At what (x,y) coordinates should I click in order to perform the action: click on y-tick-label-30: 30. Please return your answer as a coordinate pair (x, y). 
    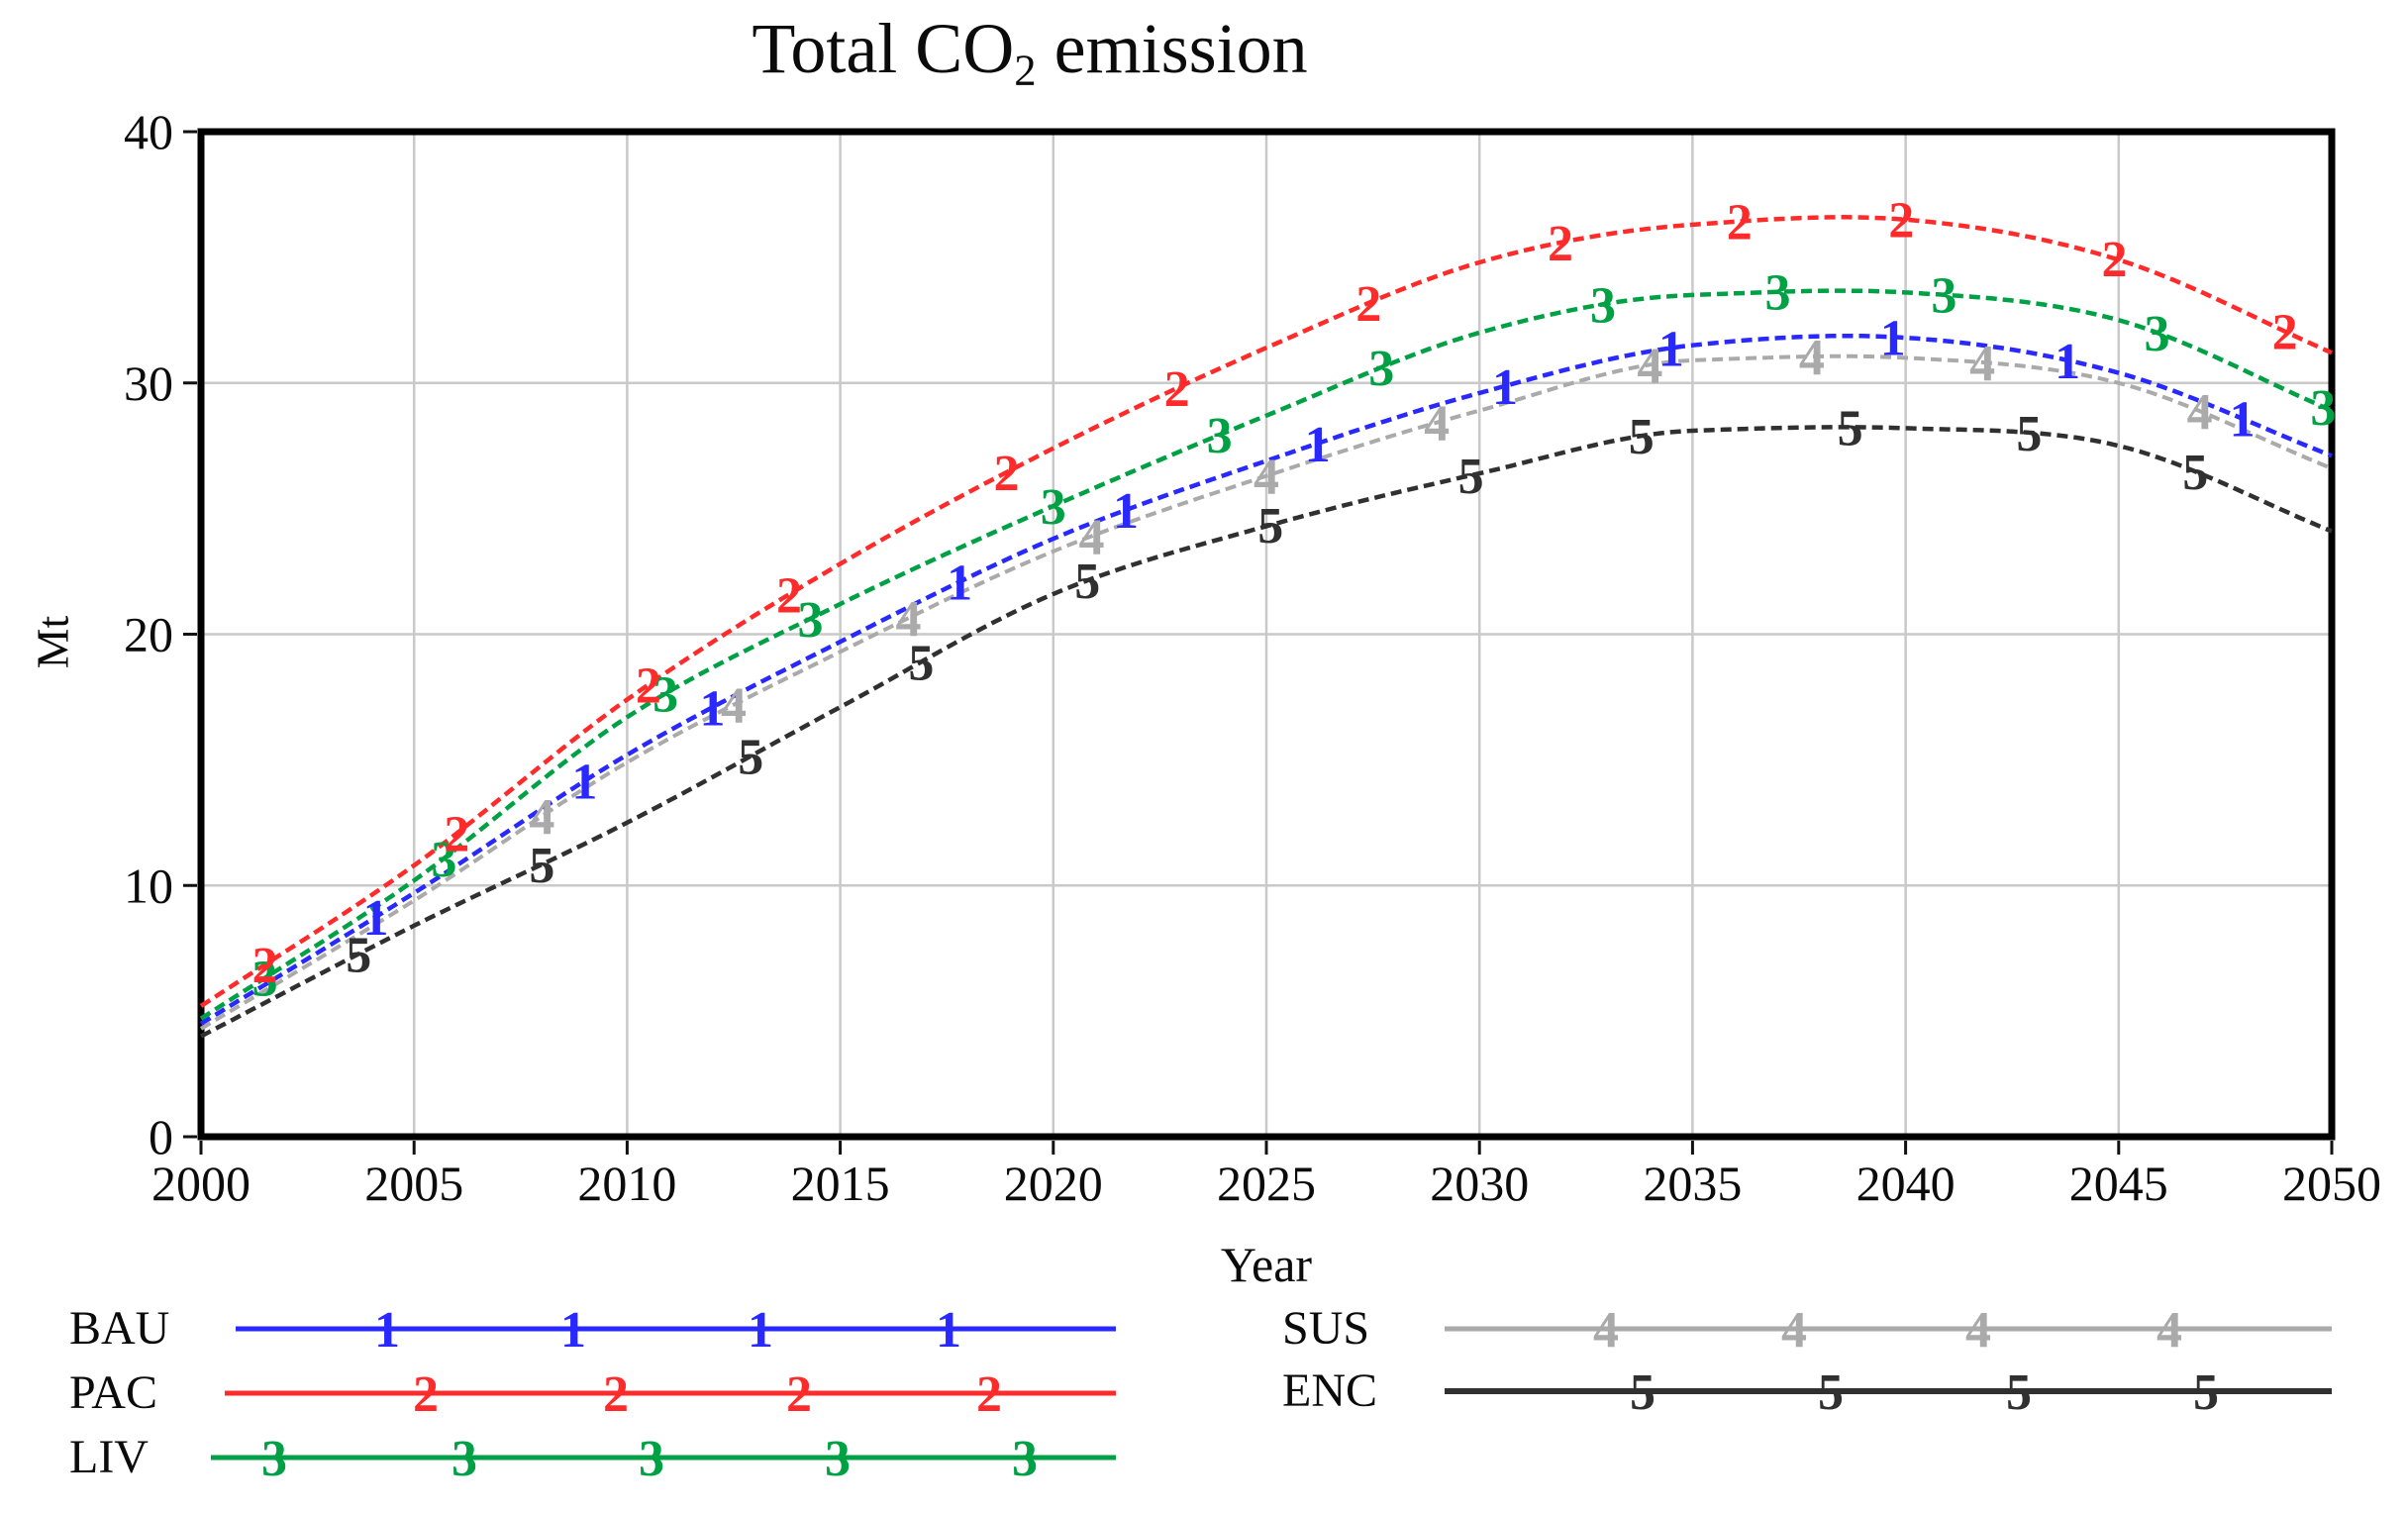
    Looking at the image, I should click on (148, 383).